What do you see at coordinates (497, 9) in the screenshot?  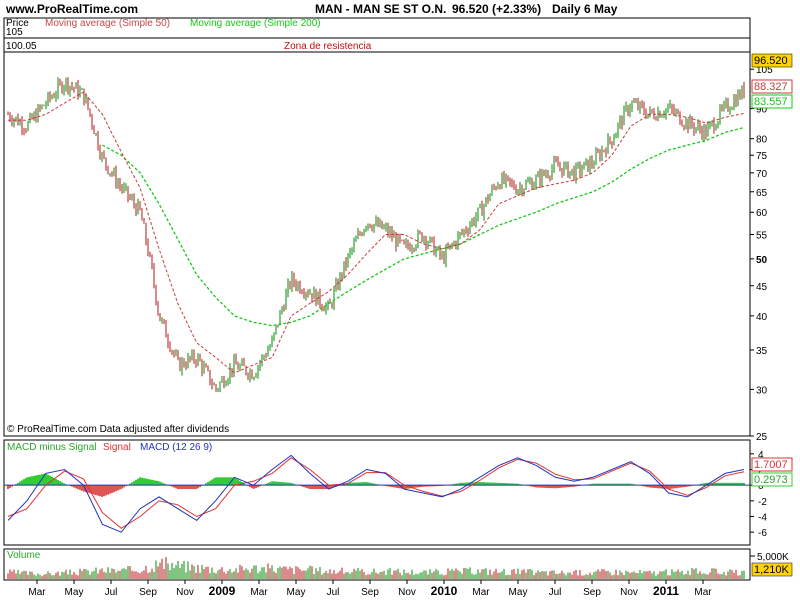 I see `last-quote: 96.520 (+2.33%)` at bounding box center [497, 9].